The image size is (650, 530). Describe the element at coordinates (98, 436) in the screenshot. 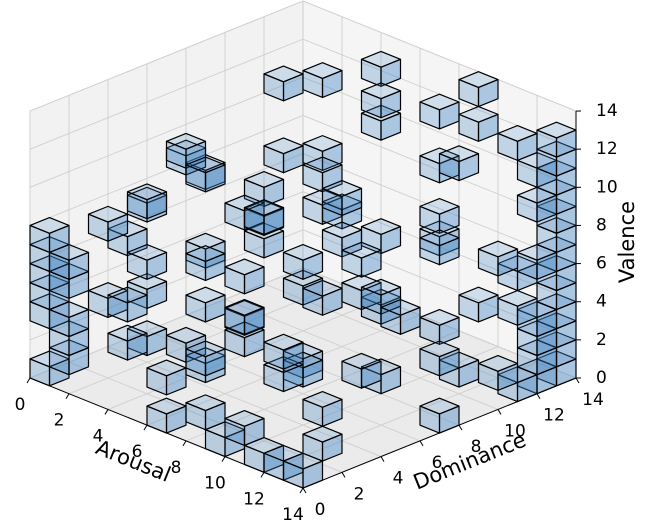

I see `x-tick-label: 4` at that location.